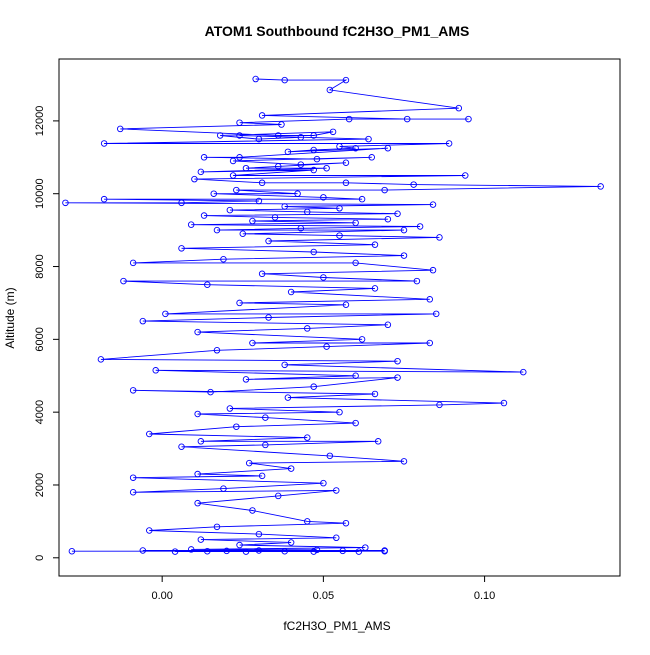 This screenshot has height=655, width=650. What do you see at coordinates (40, 558) in the screenshot?
I see `y-tick-label: 0` at bounding box center [40, 558].